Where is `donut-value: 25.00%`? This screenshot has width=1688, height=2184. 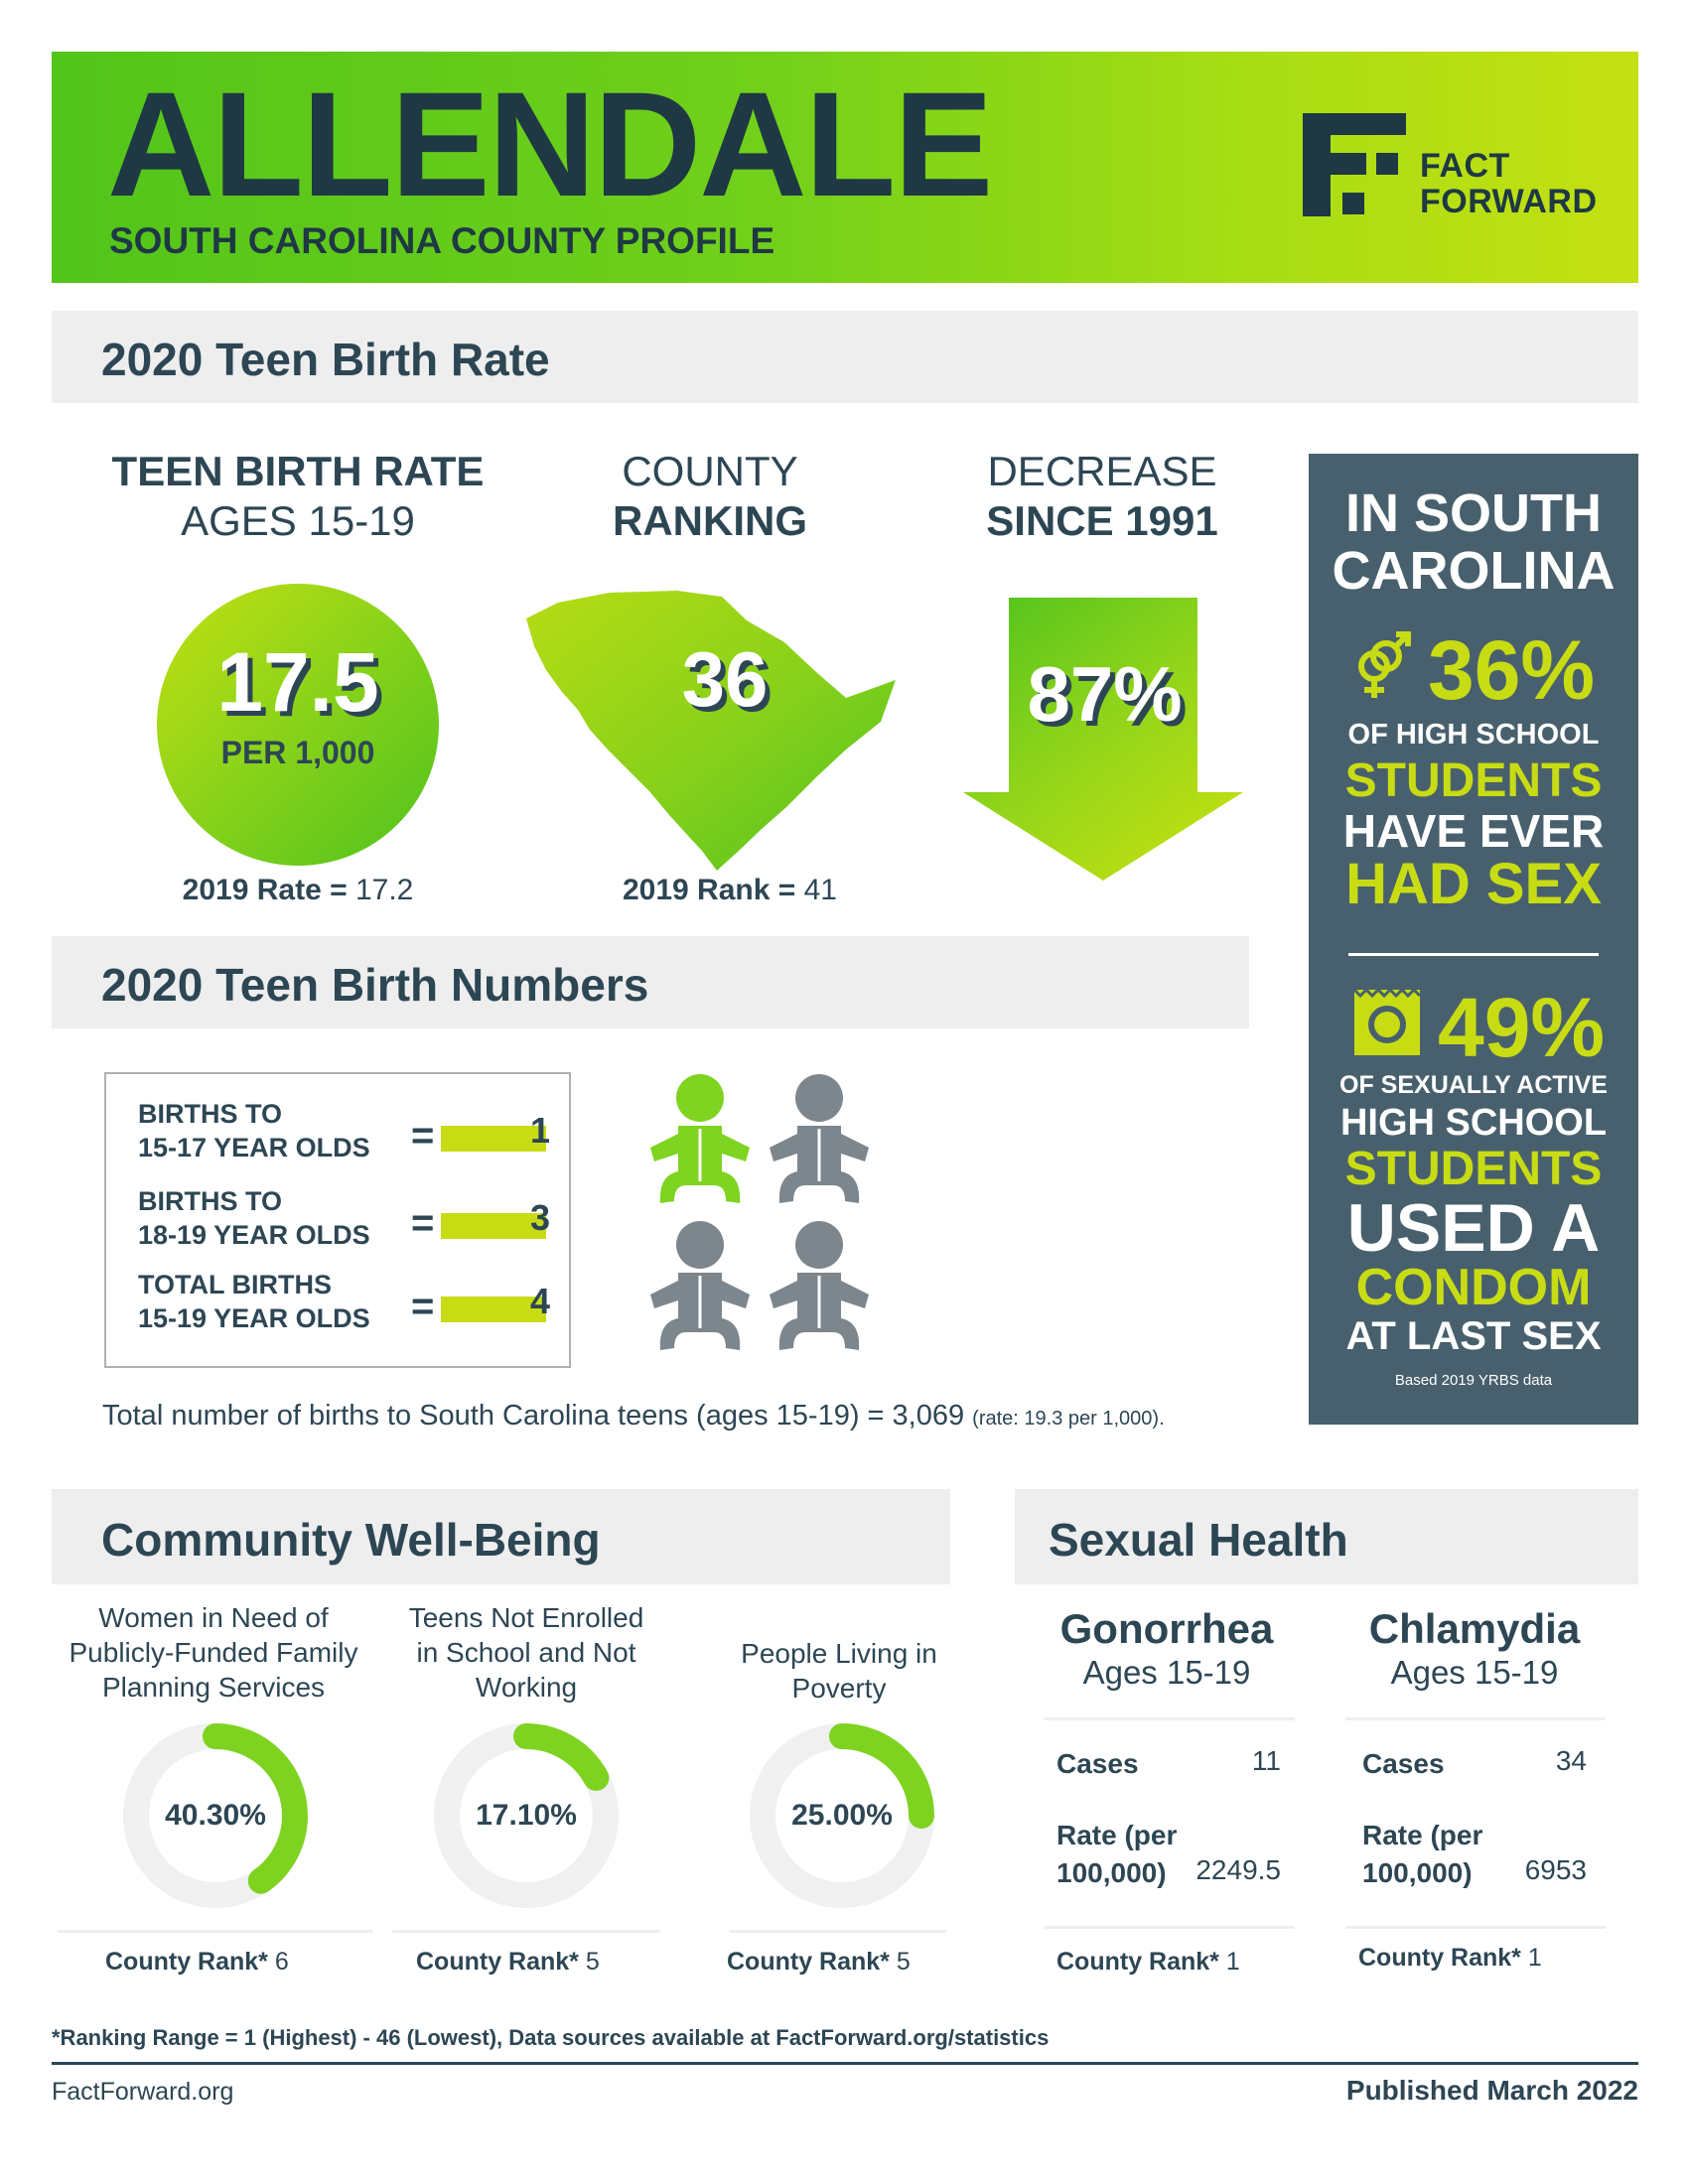 donut-value: 25.00% is located at coordinates (842, 1815).